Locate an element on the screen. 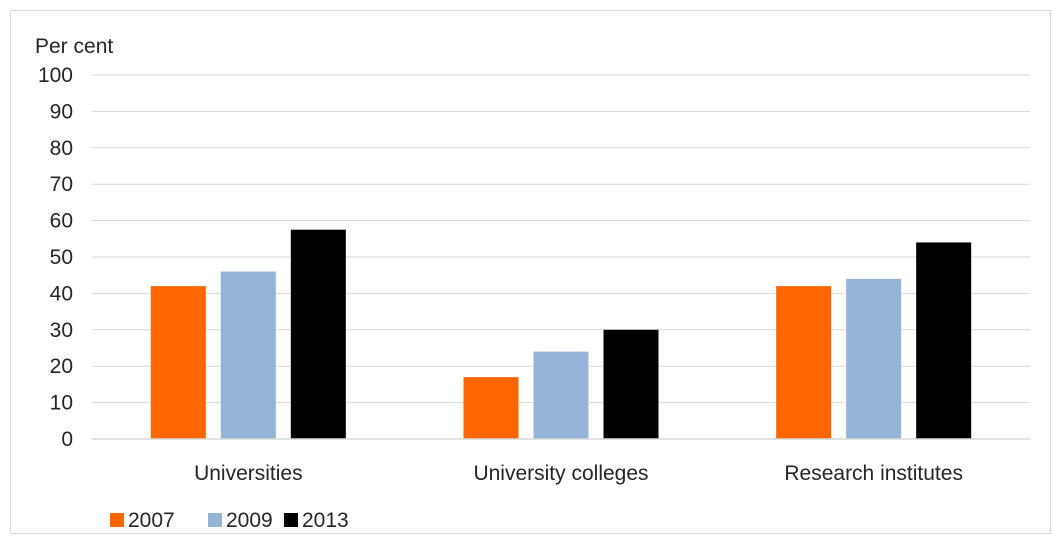 This screenshot has width=1053, height=536. y-tick-label: 20 is located at coordinates (61, 366).